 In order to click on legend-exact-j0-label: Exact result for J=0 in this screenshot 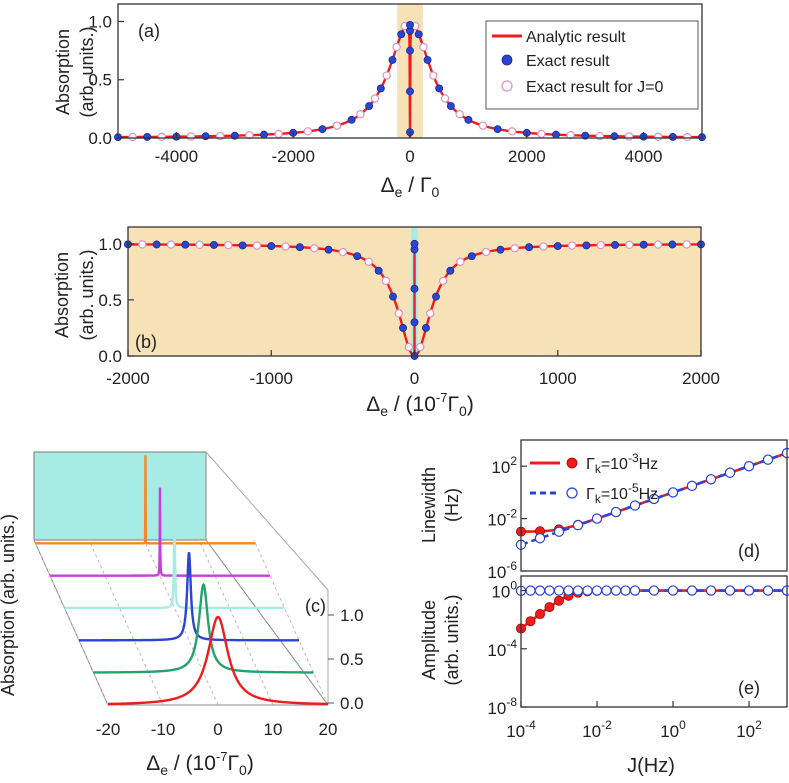, I will do `click(594, 87)`.